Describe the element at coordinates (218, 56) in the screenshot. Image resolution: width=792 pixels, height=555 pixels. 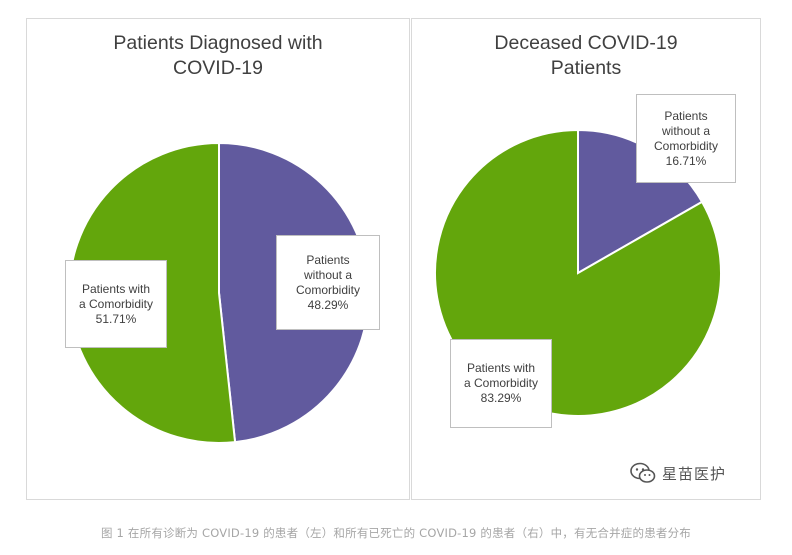
I see `chart-title: Patients Diagnosed with COVID-19` at that location.